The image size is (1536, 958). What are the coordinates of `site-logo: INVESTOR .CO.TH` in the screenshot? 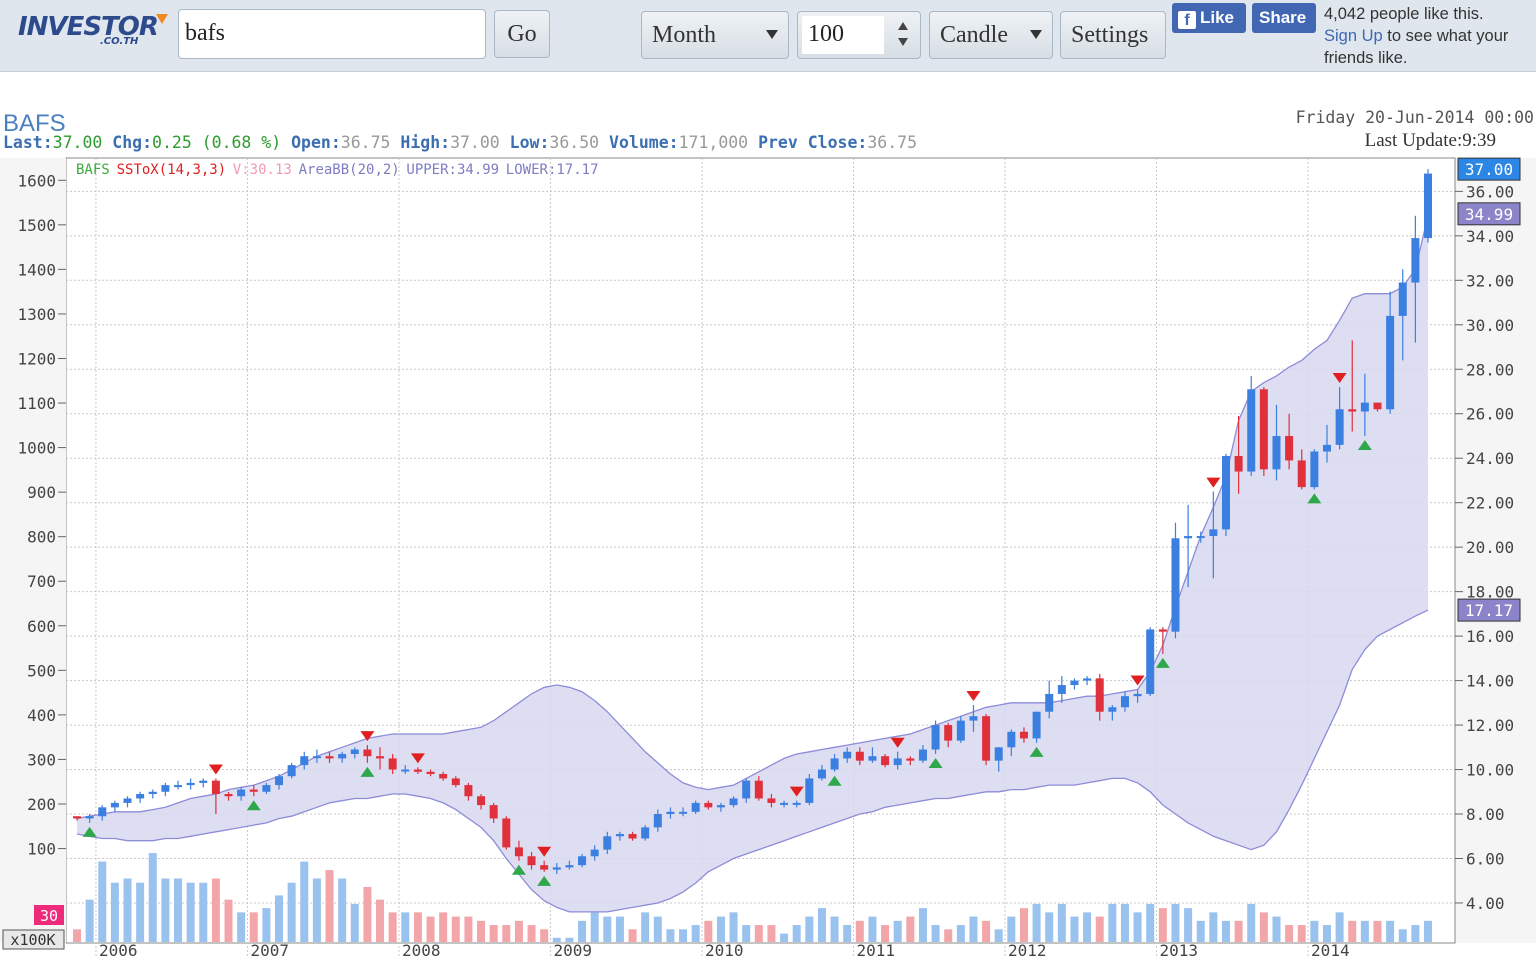 It's located at (92, 32).